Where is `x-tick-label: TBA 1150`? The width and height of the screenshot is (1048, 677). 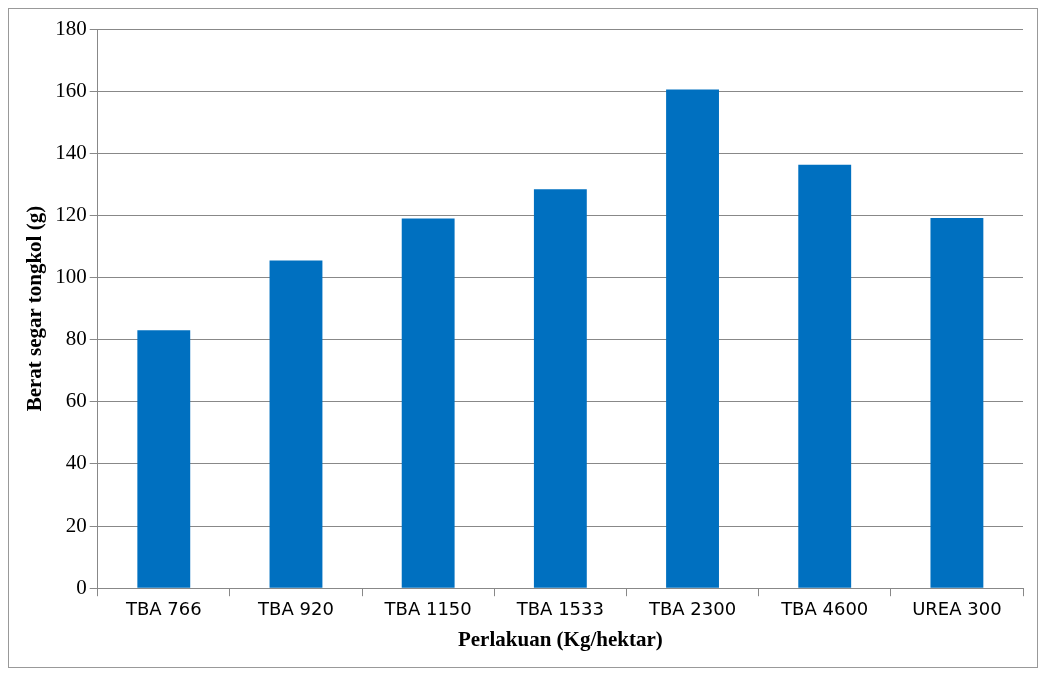
x-tick-label: TBA 1150 is located at coordinates (427, 608).